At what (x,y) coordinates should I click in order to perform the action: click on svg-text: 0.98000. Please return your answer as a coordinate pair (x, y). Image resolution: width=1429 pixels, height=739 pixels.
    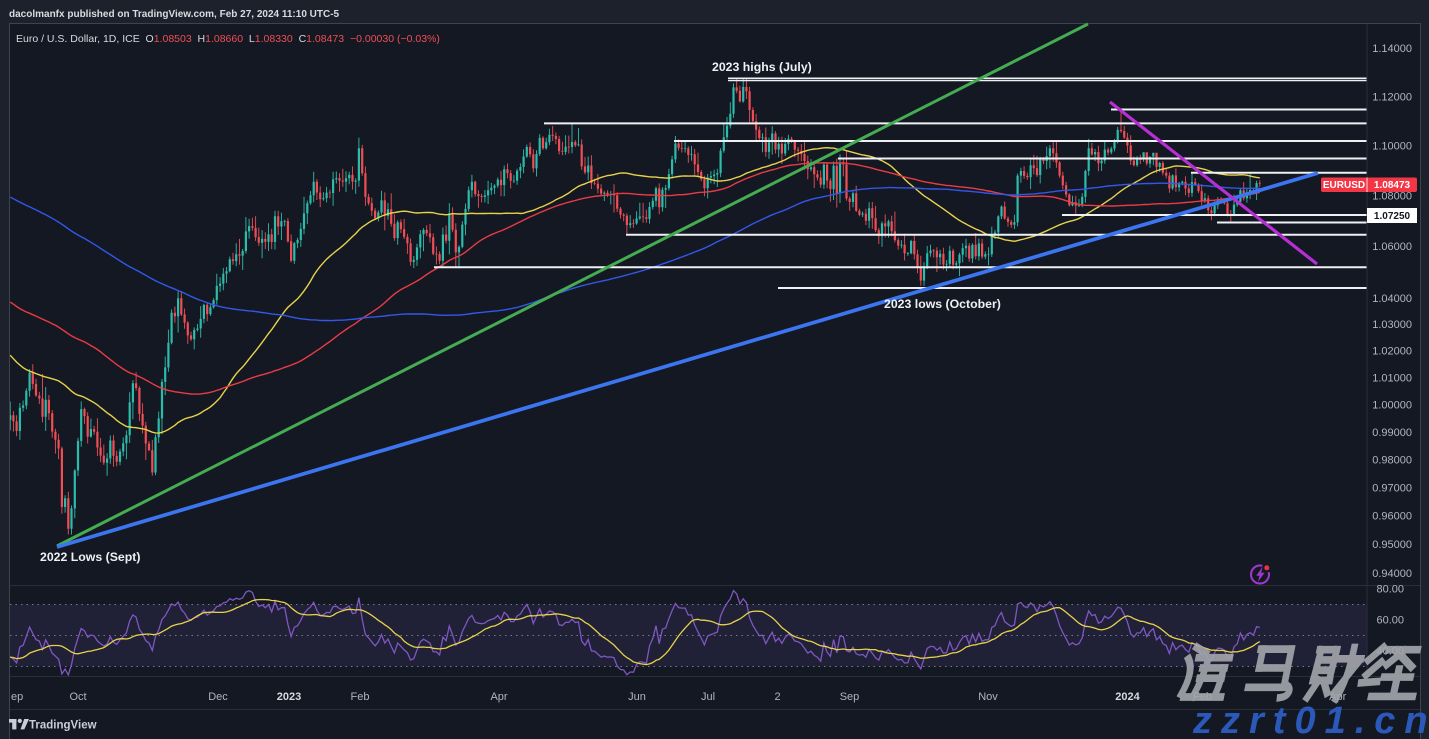
    Looking at the image, I should click on (1392, 461).